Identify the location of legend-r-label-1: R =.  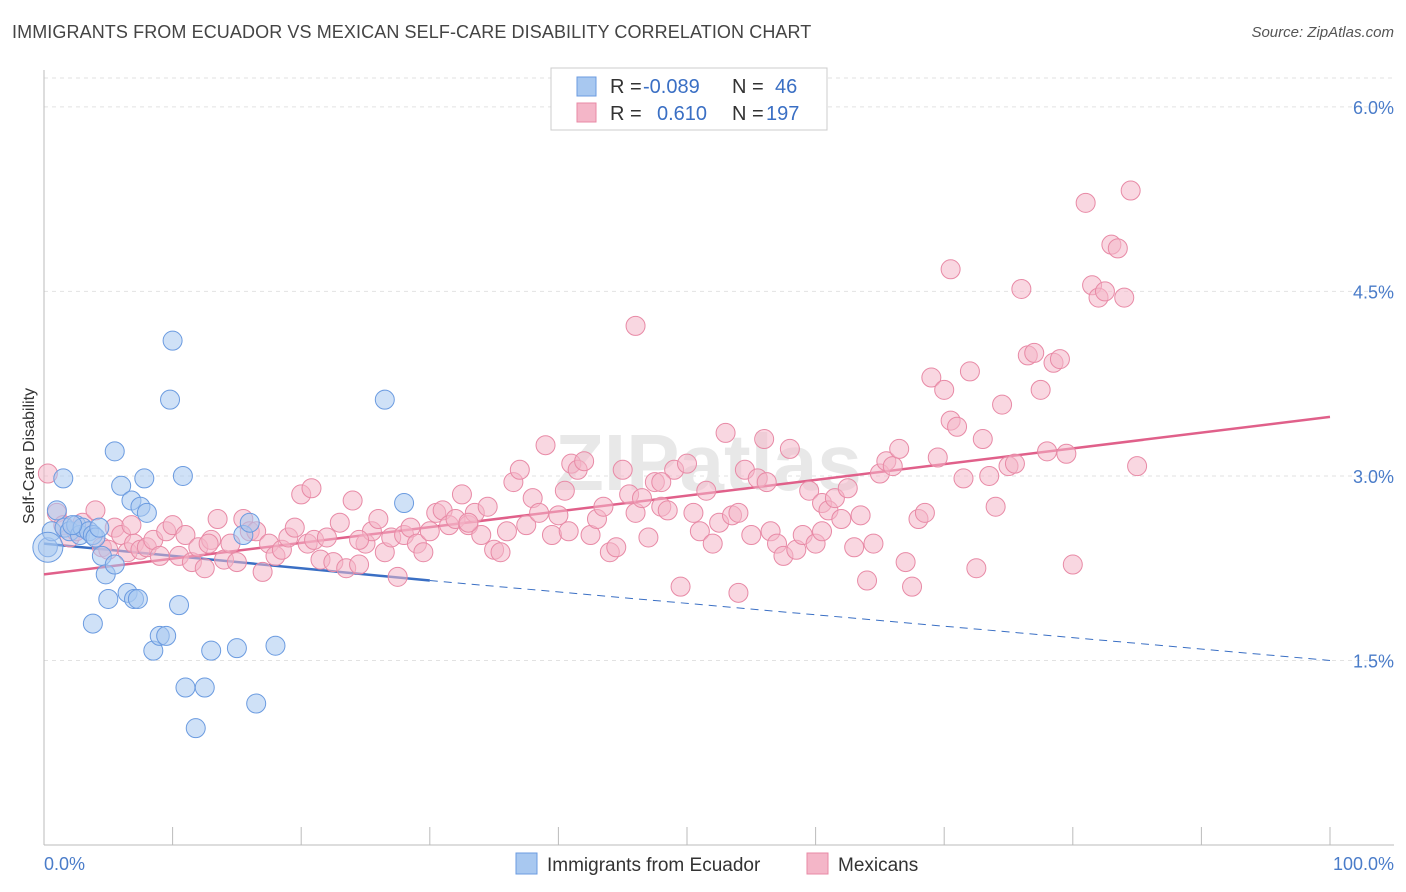
(626, 87).